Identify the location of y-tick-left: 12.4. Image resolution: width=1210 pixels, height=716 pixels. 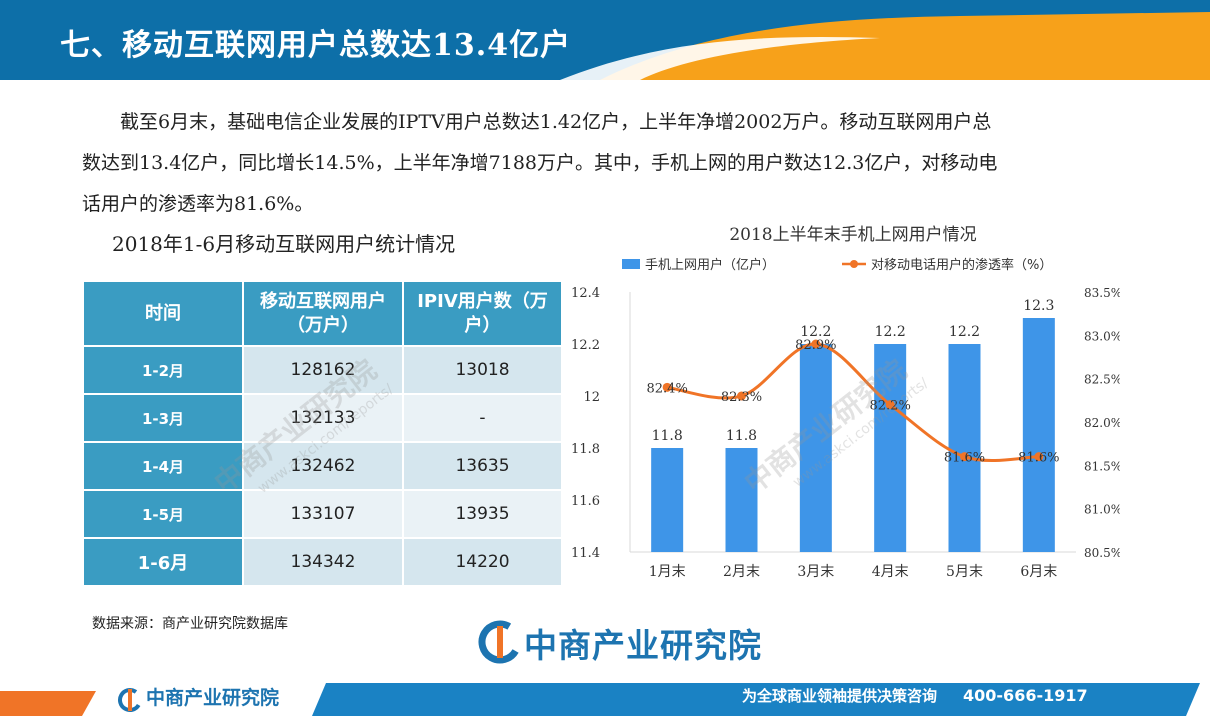
(585, 293).